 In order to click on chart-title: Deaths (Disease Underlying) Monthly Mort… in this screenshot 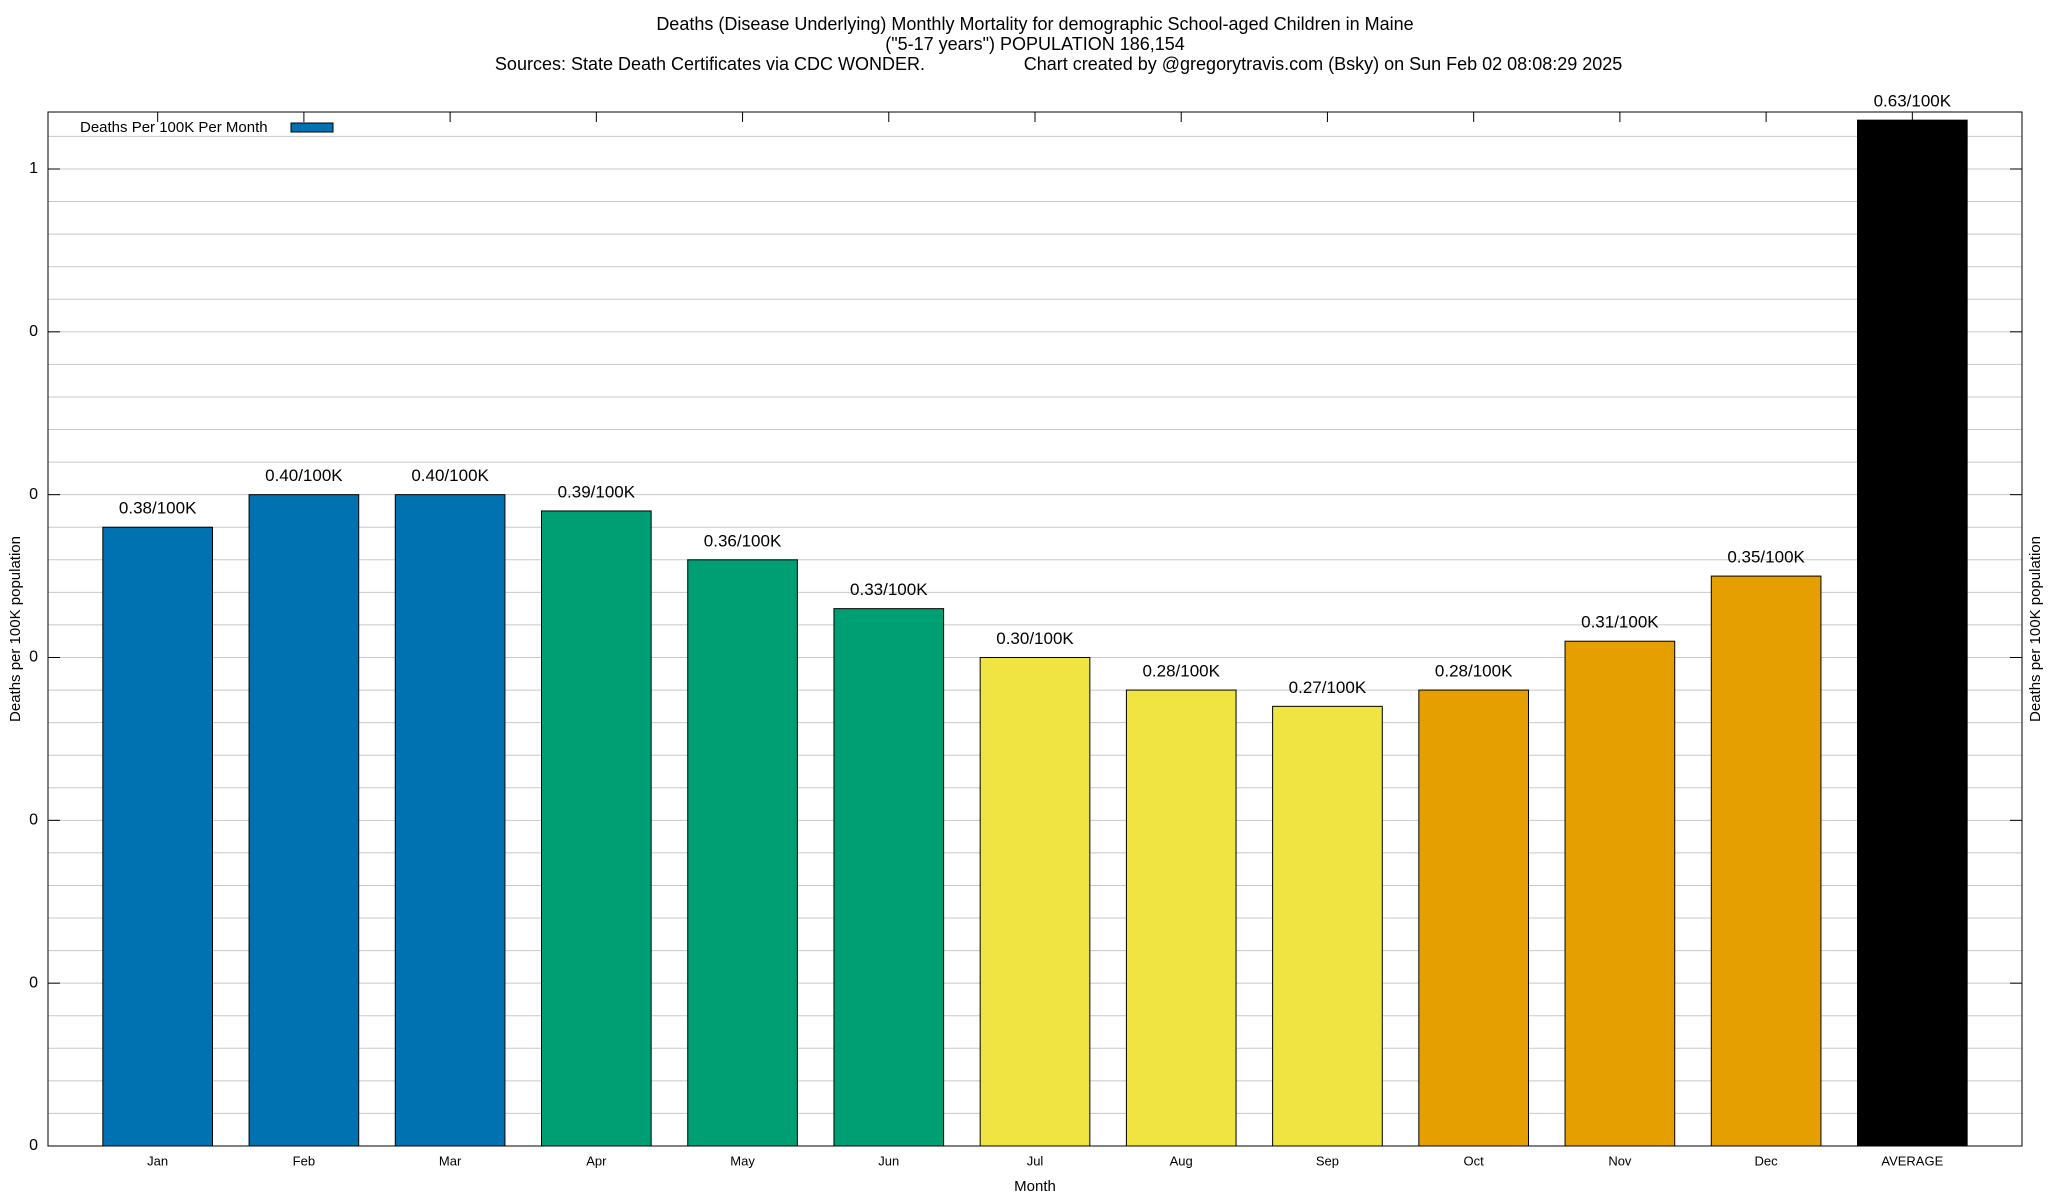, I will do `click(1034, 24)`.